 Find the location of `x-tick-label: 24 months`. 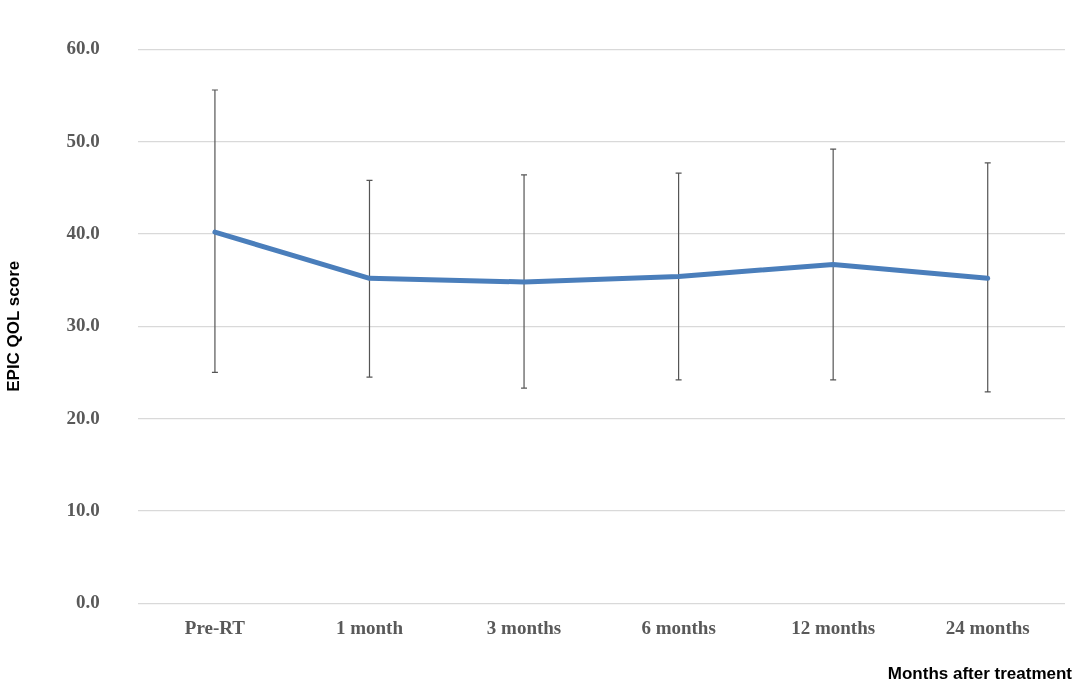

x-tick-label: 24 months is located at coordinates (987, 627).